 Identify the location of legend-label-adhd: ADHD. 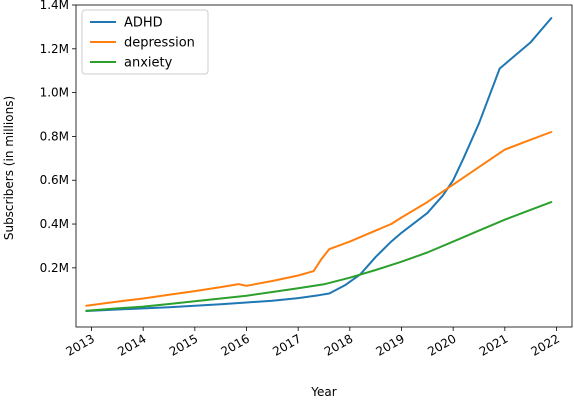
(143, 23).